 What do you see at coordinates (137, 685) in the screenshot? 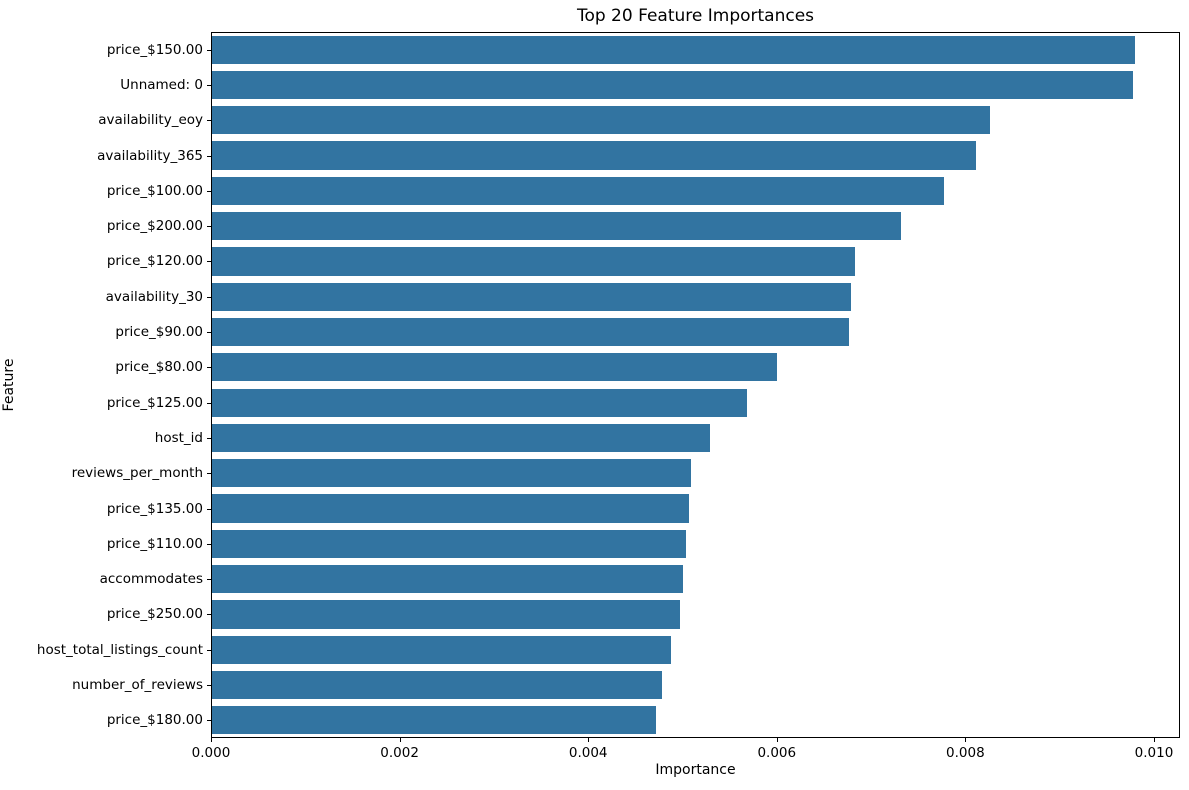
I see `y-tick-label: number_of_reviews` at bounding box center [137, 685].